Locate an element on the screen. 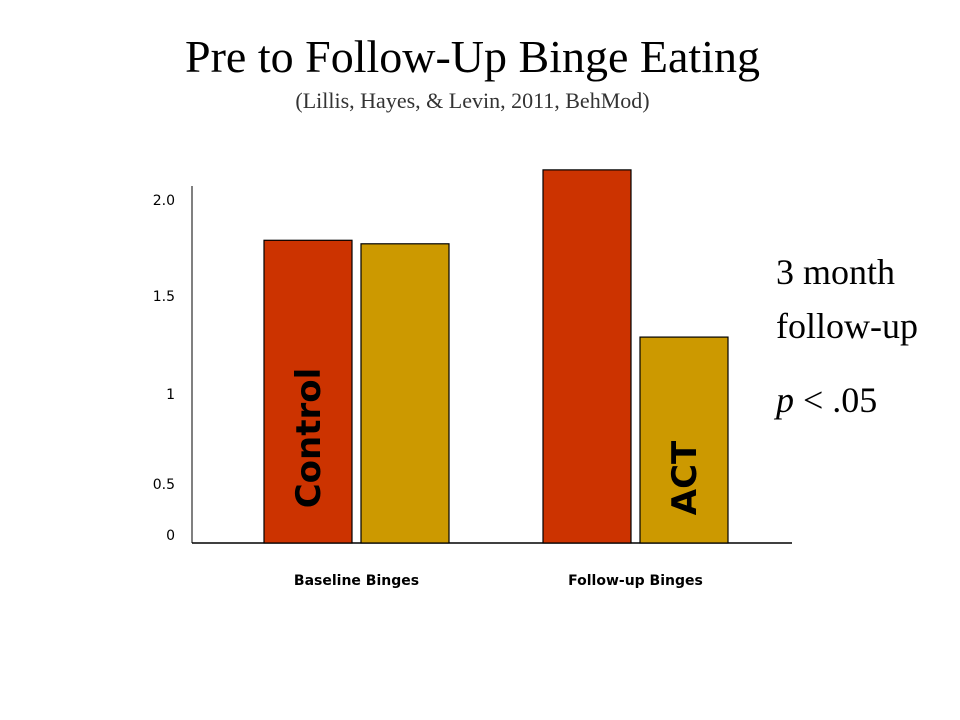 This screenshot has width=960, height=720. chart-title: Pre to Follow-Up Binge Eating is located at coordinates (472, 56).